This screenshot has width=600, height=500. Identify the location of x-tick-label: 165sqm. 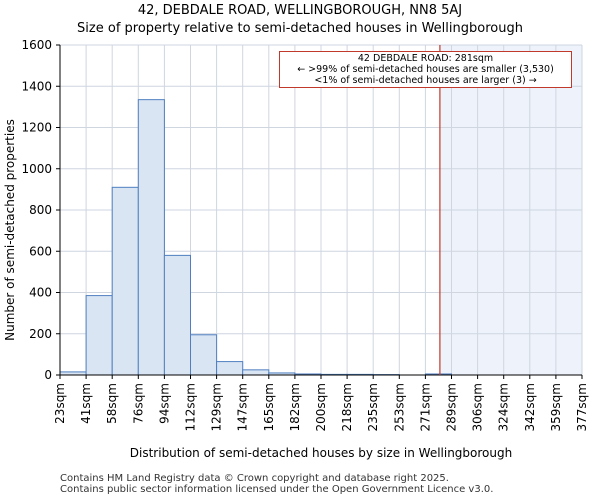
(269, 407).